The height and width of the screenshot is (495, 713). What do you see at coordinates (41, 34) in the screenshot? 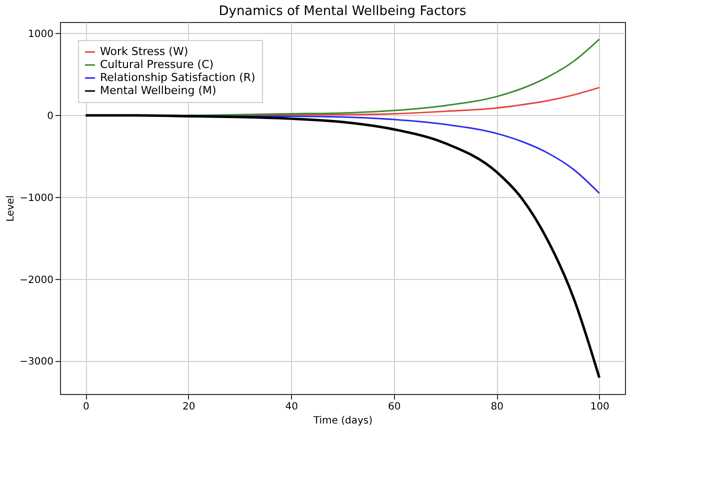
I see `y-tick-label: 1000` at bounding box center [41, 34].